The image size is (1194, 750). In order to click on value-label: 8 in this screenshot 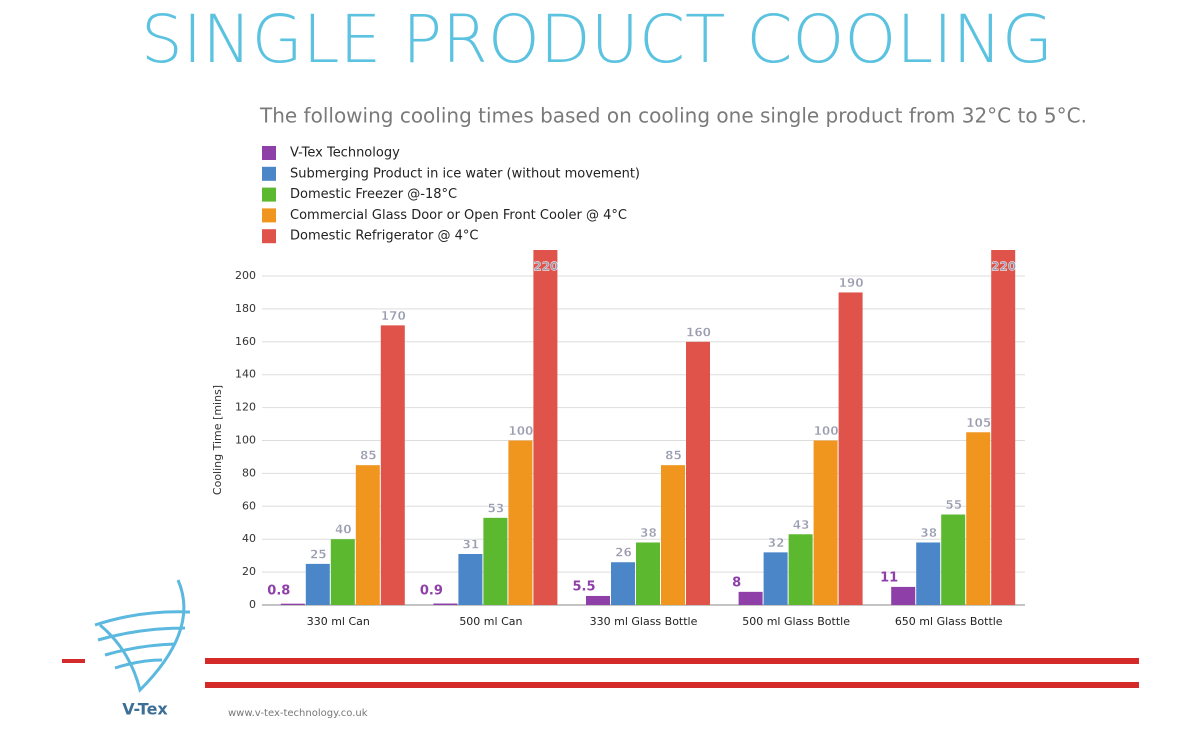, I will do `click(736, 582)`.